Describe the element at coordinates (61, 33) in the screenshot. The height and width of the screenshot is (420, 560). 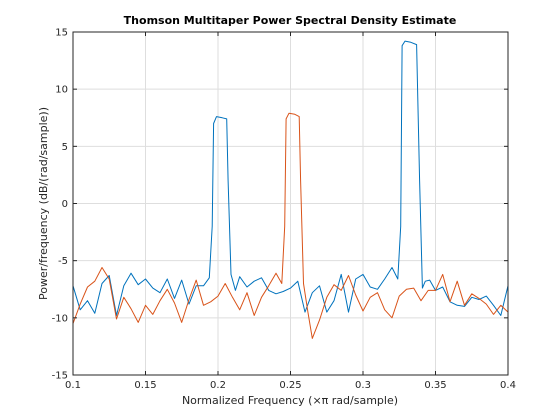
I see `y-tick-label: 15` at that location.